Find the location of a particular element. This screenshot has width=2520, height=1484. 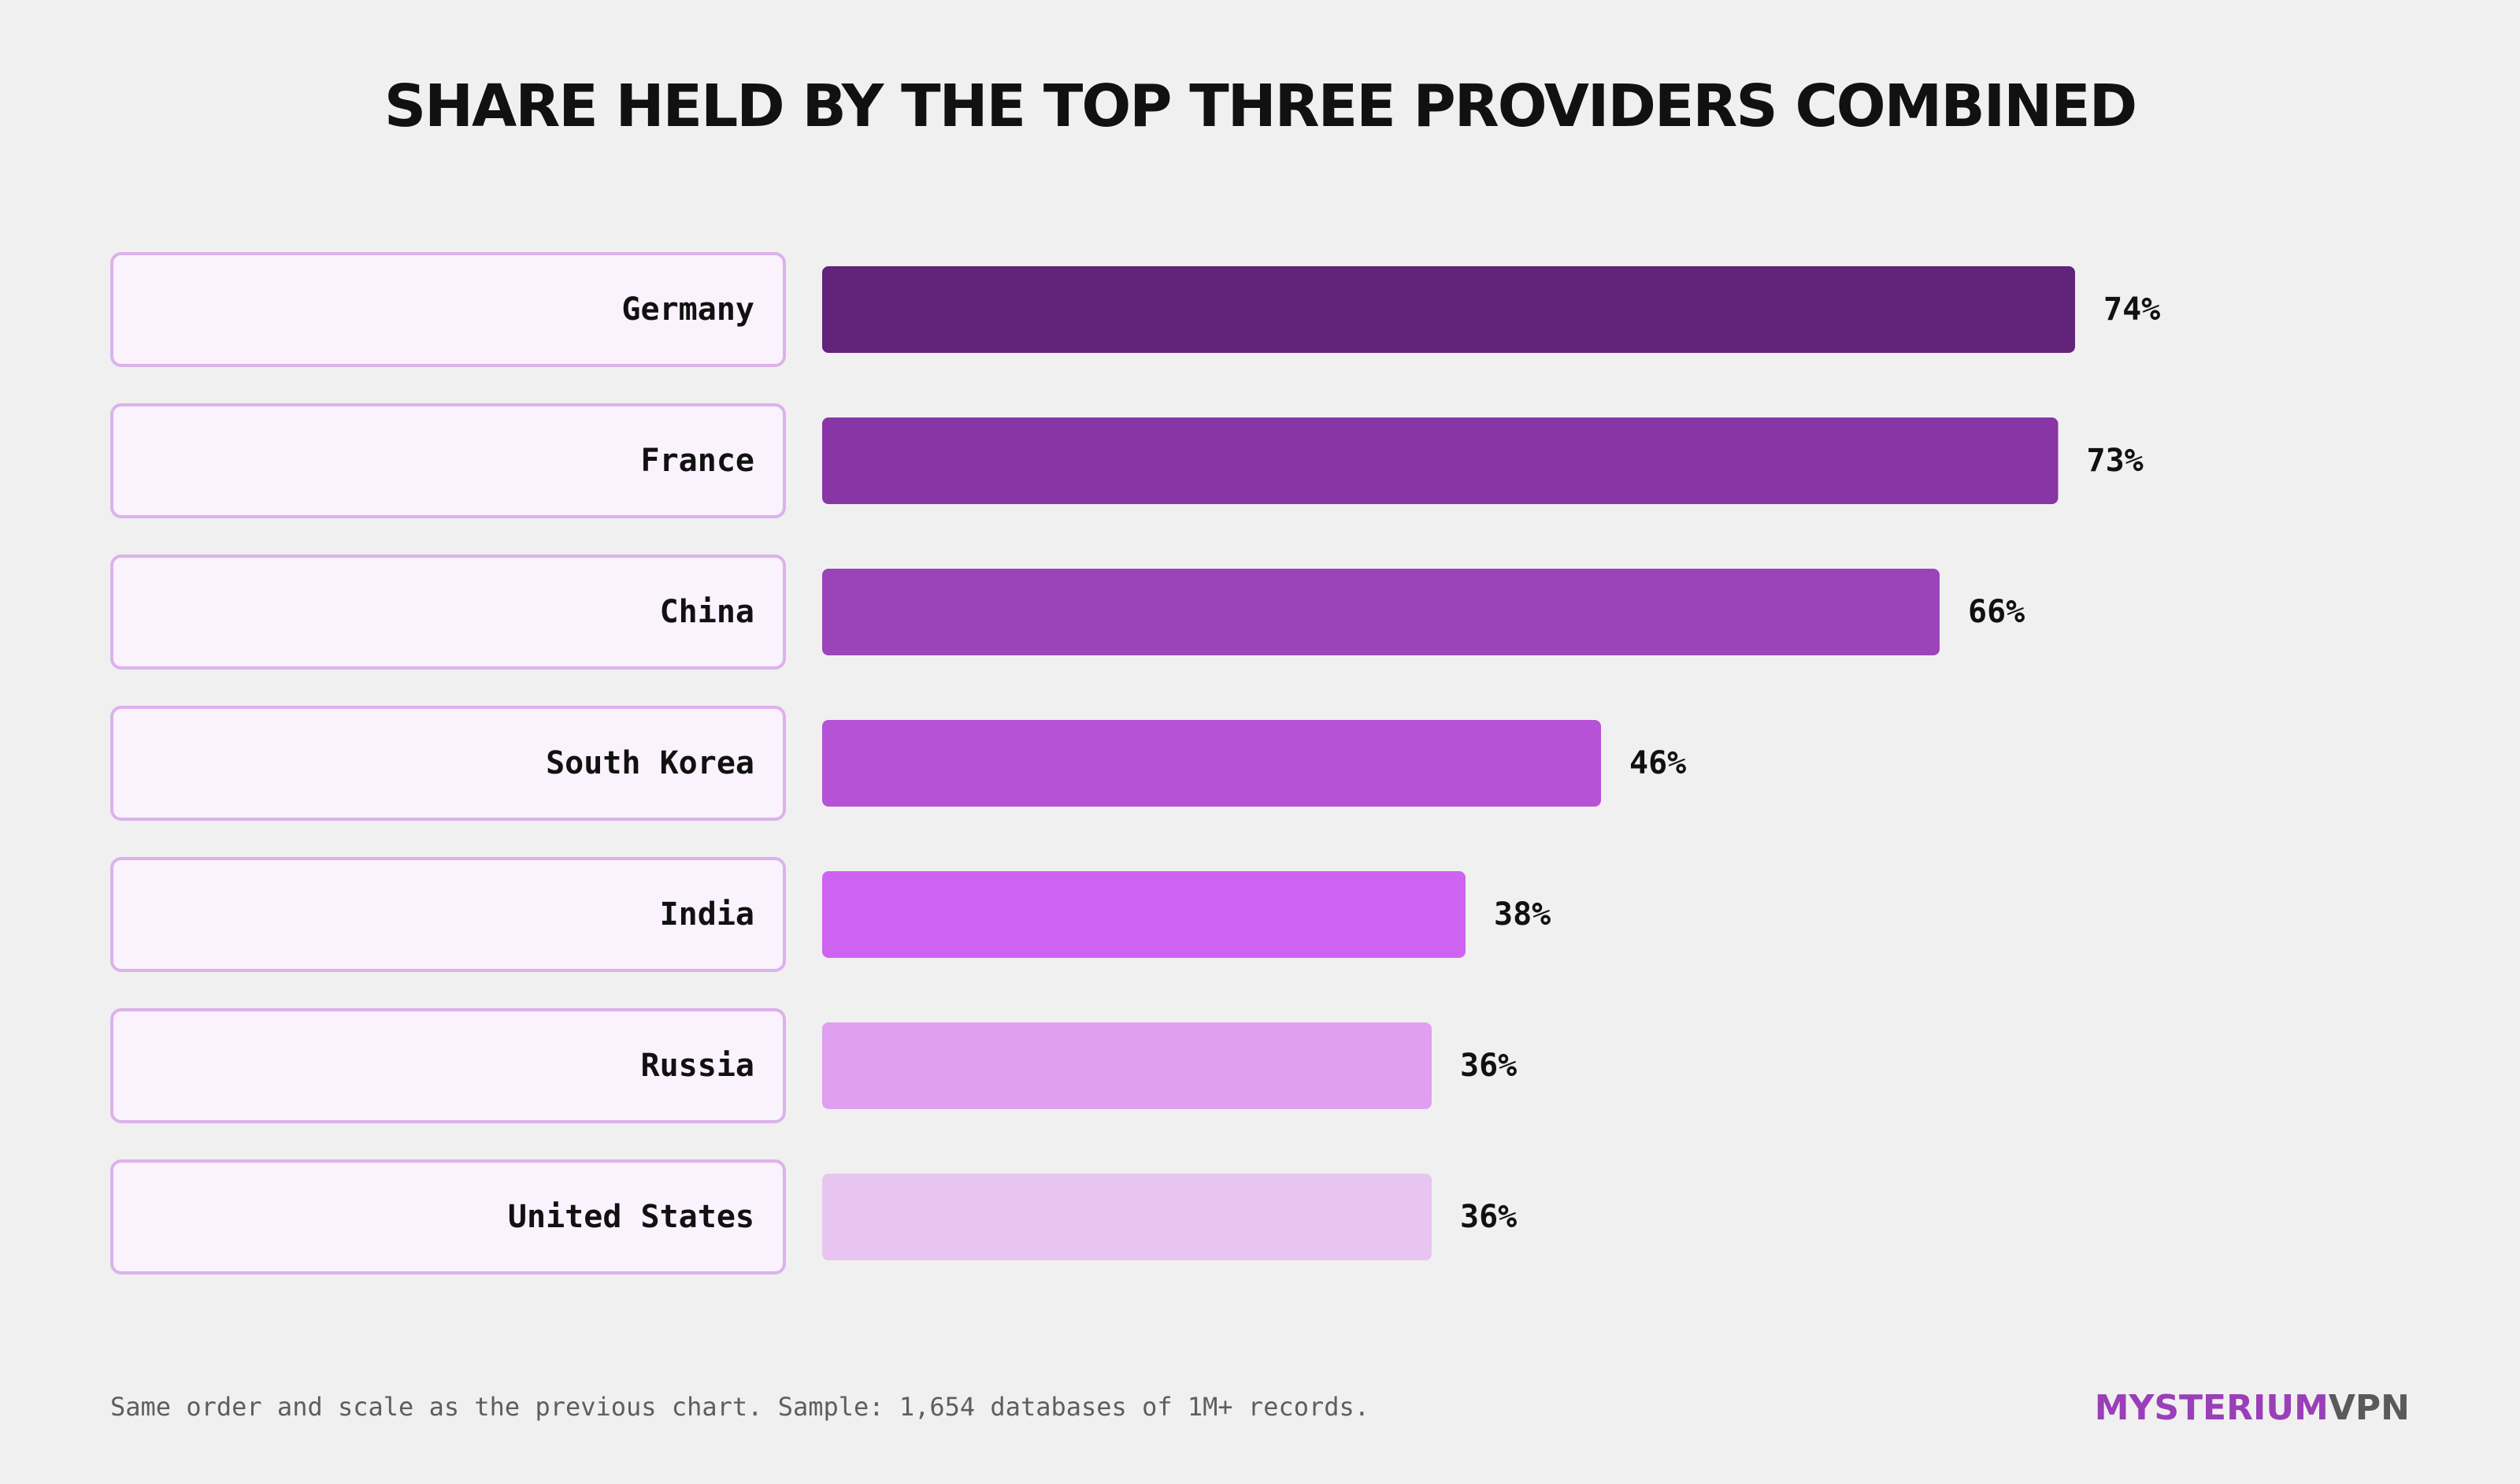

label-box-india is located at coordinates (448, 915).